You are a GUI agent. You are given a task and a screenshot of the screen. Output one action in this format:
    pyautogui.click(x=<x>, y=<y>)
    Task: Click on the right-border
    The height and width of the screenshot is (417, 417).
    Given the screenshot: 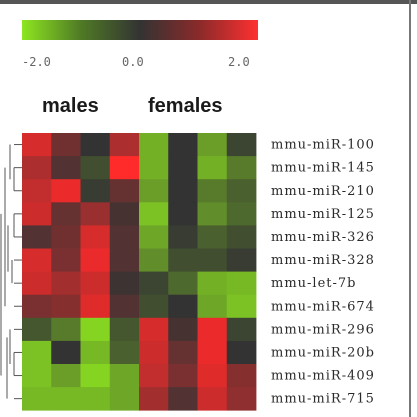 What is the action you would take?
    pyautogui.click(x=410, y=208)
    